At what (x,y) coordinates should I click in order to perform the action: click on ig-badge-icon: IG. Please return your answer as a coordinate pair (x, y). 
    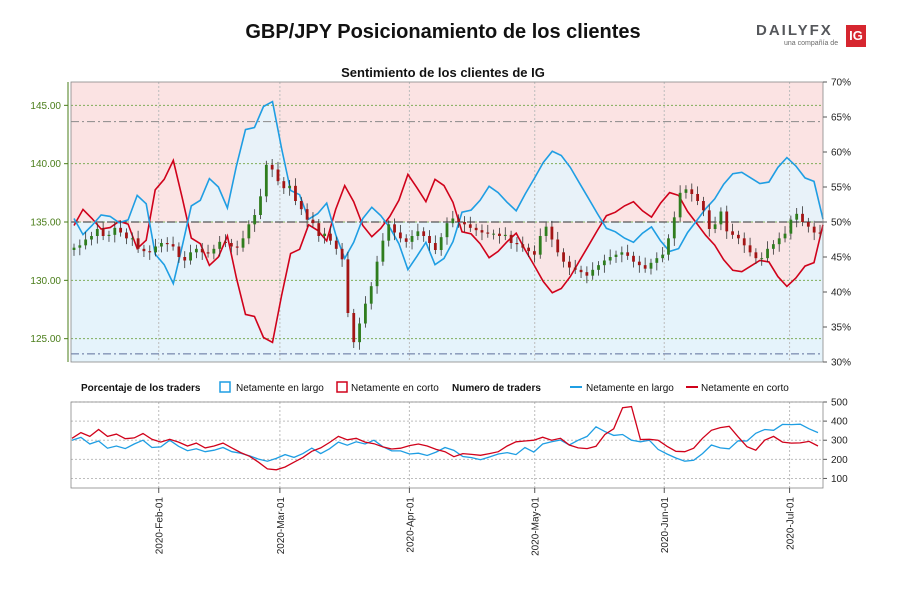
    Looking at the image, I should click on (856, 36).